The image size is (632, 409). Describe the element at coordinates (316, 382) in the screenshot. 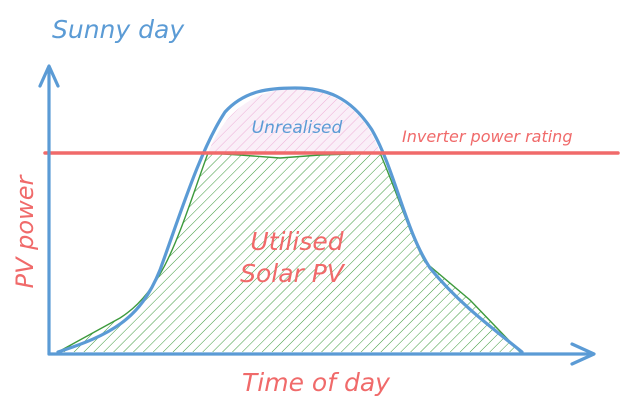

I see `x-axis-label: Time of day` at that location.